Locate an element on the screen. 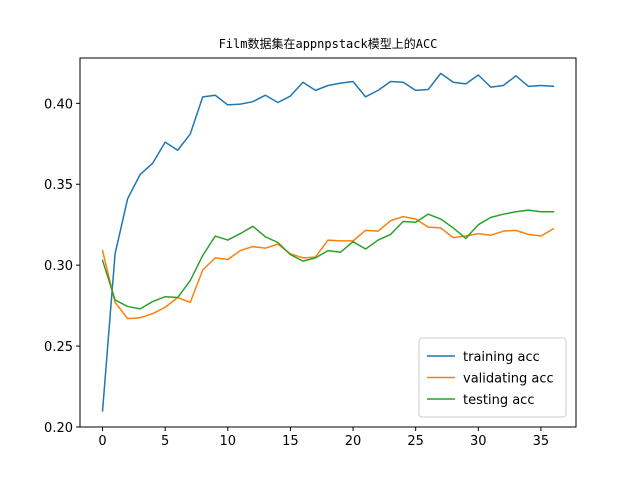  x-tick-label: 0 is located at coordinates (102, 441).